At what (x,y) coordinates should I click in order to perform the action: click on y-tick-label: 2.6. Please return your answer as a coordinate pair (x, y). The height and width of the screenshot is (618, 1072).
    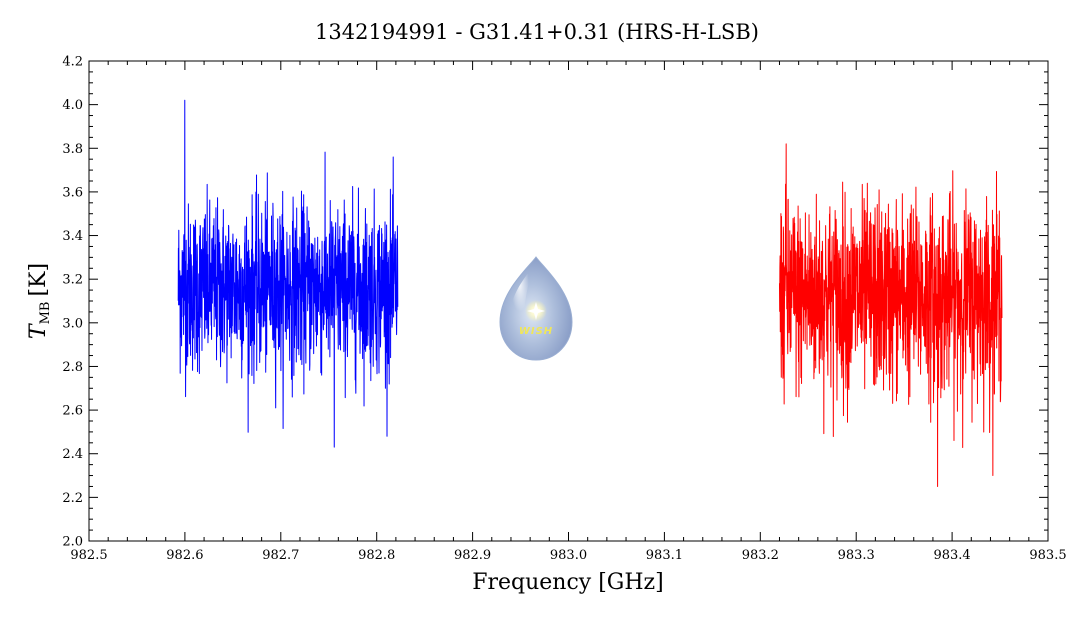
    Looking at the image, I should click on (72, 411).